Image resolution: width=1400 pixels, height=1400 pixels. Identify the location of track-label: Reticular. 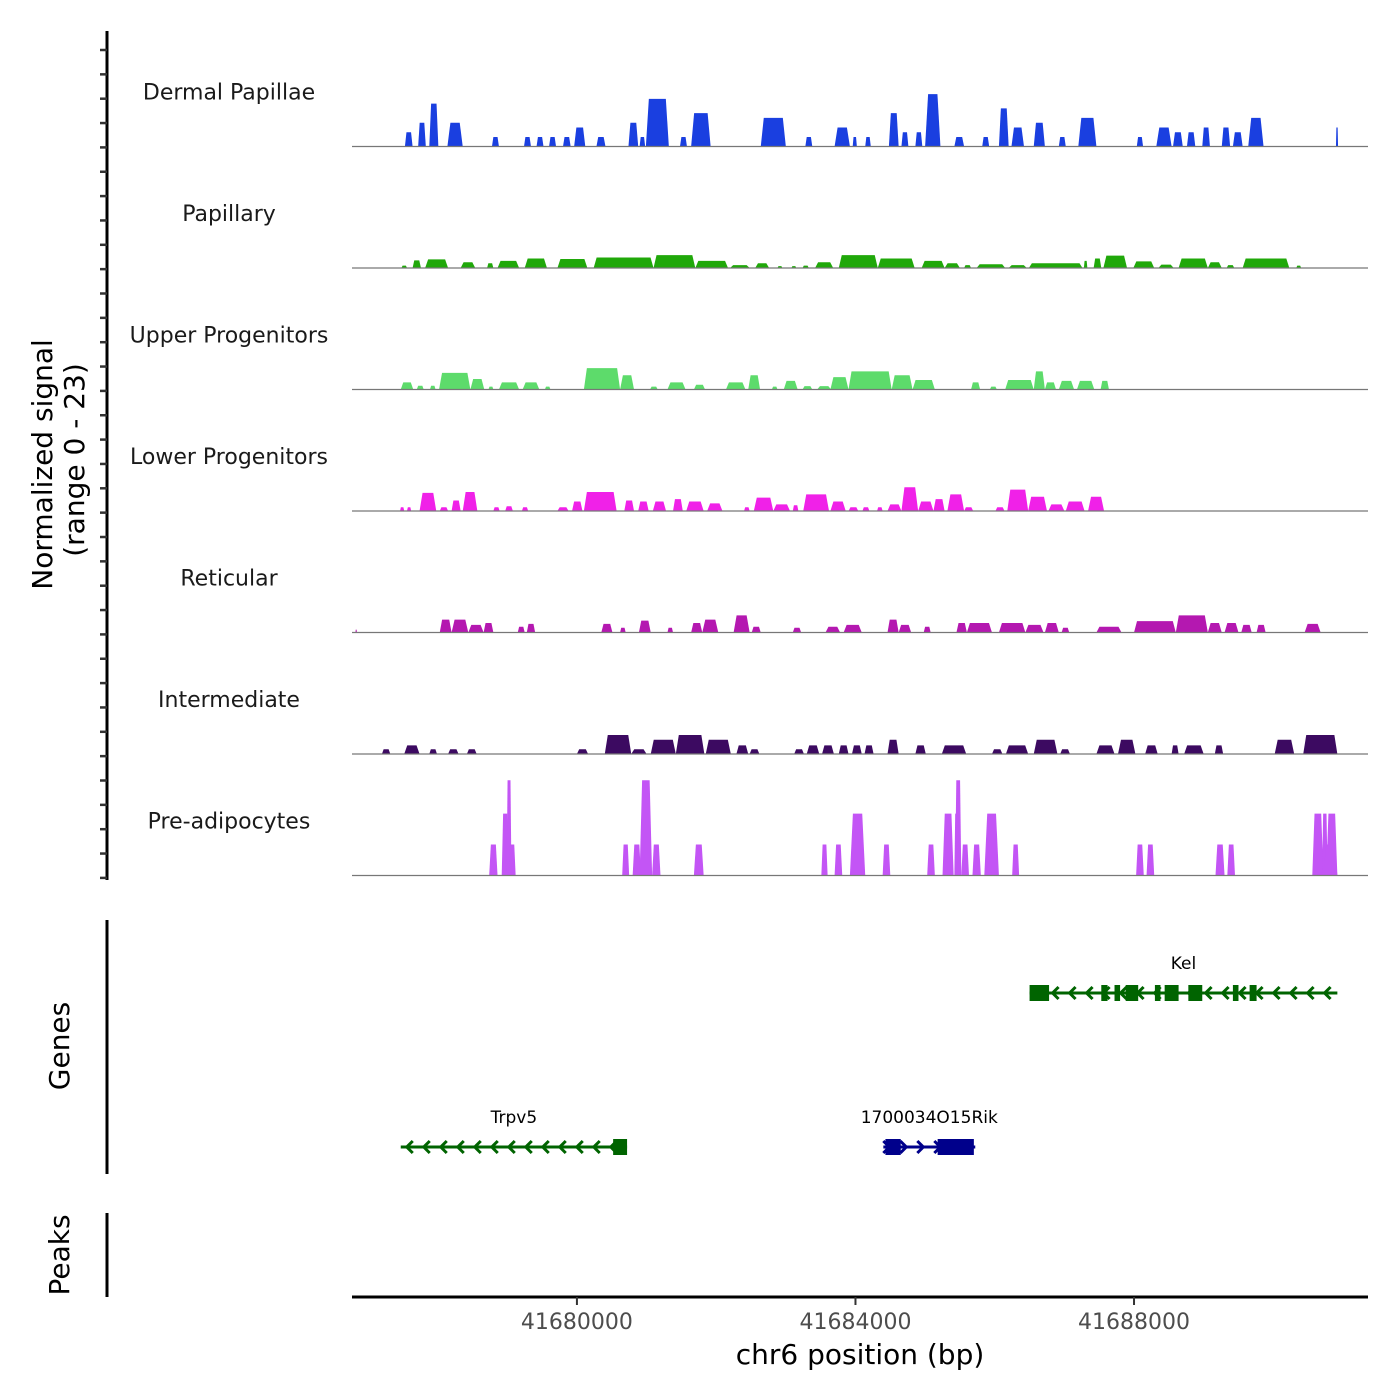
(229, 579).